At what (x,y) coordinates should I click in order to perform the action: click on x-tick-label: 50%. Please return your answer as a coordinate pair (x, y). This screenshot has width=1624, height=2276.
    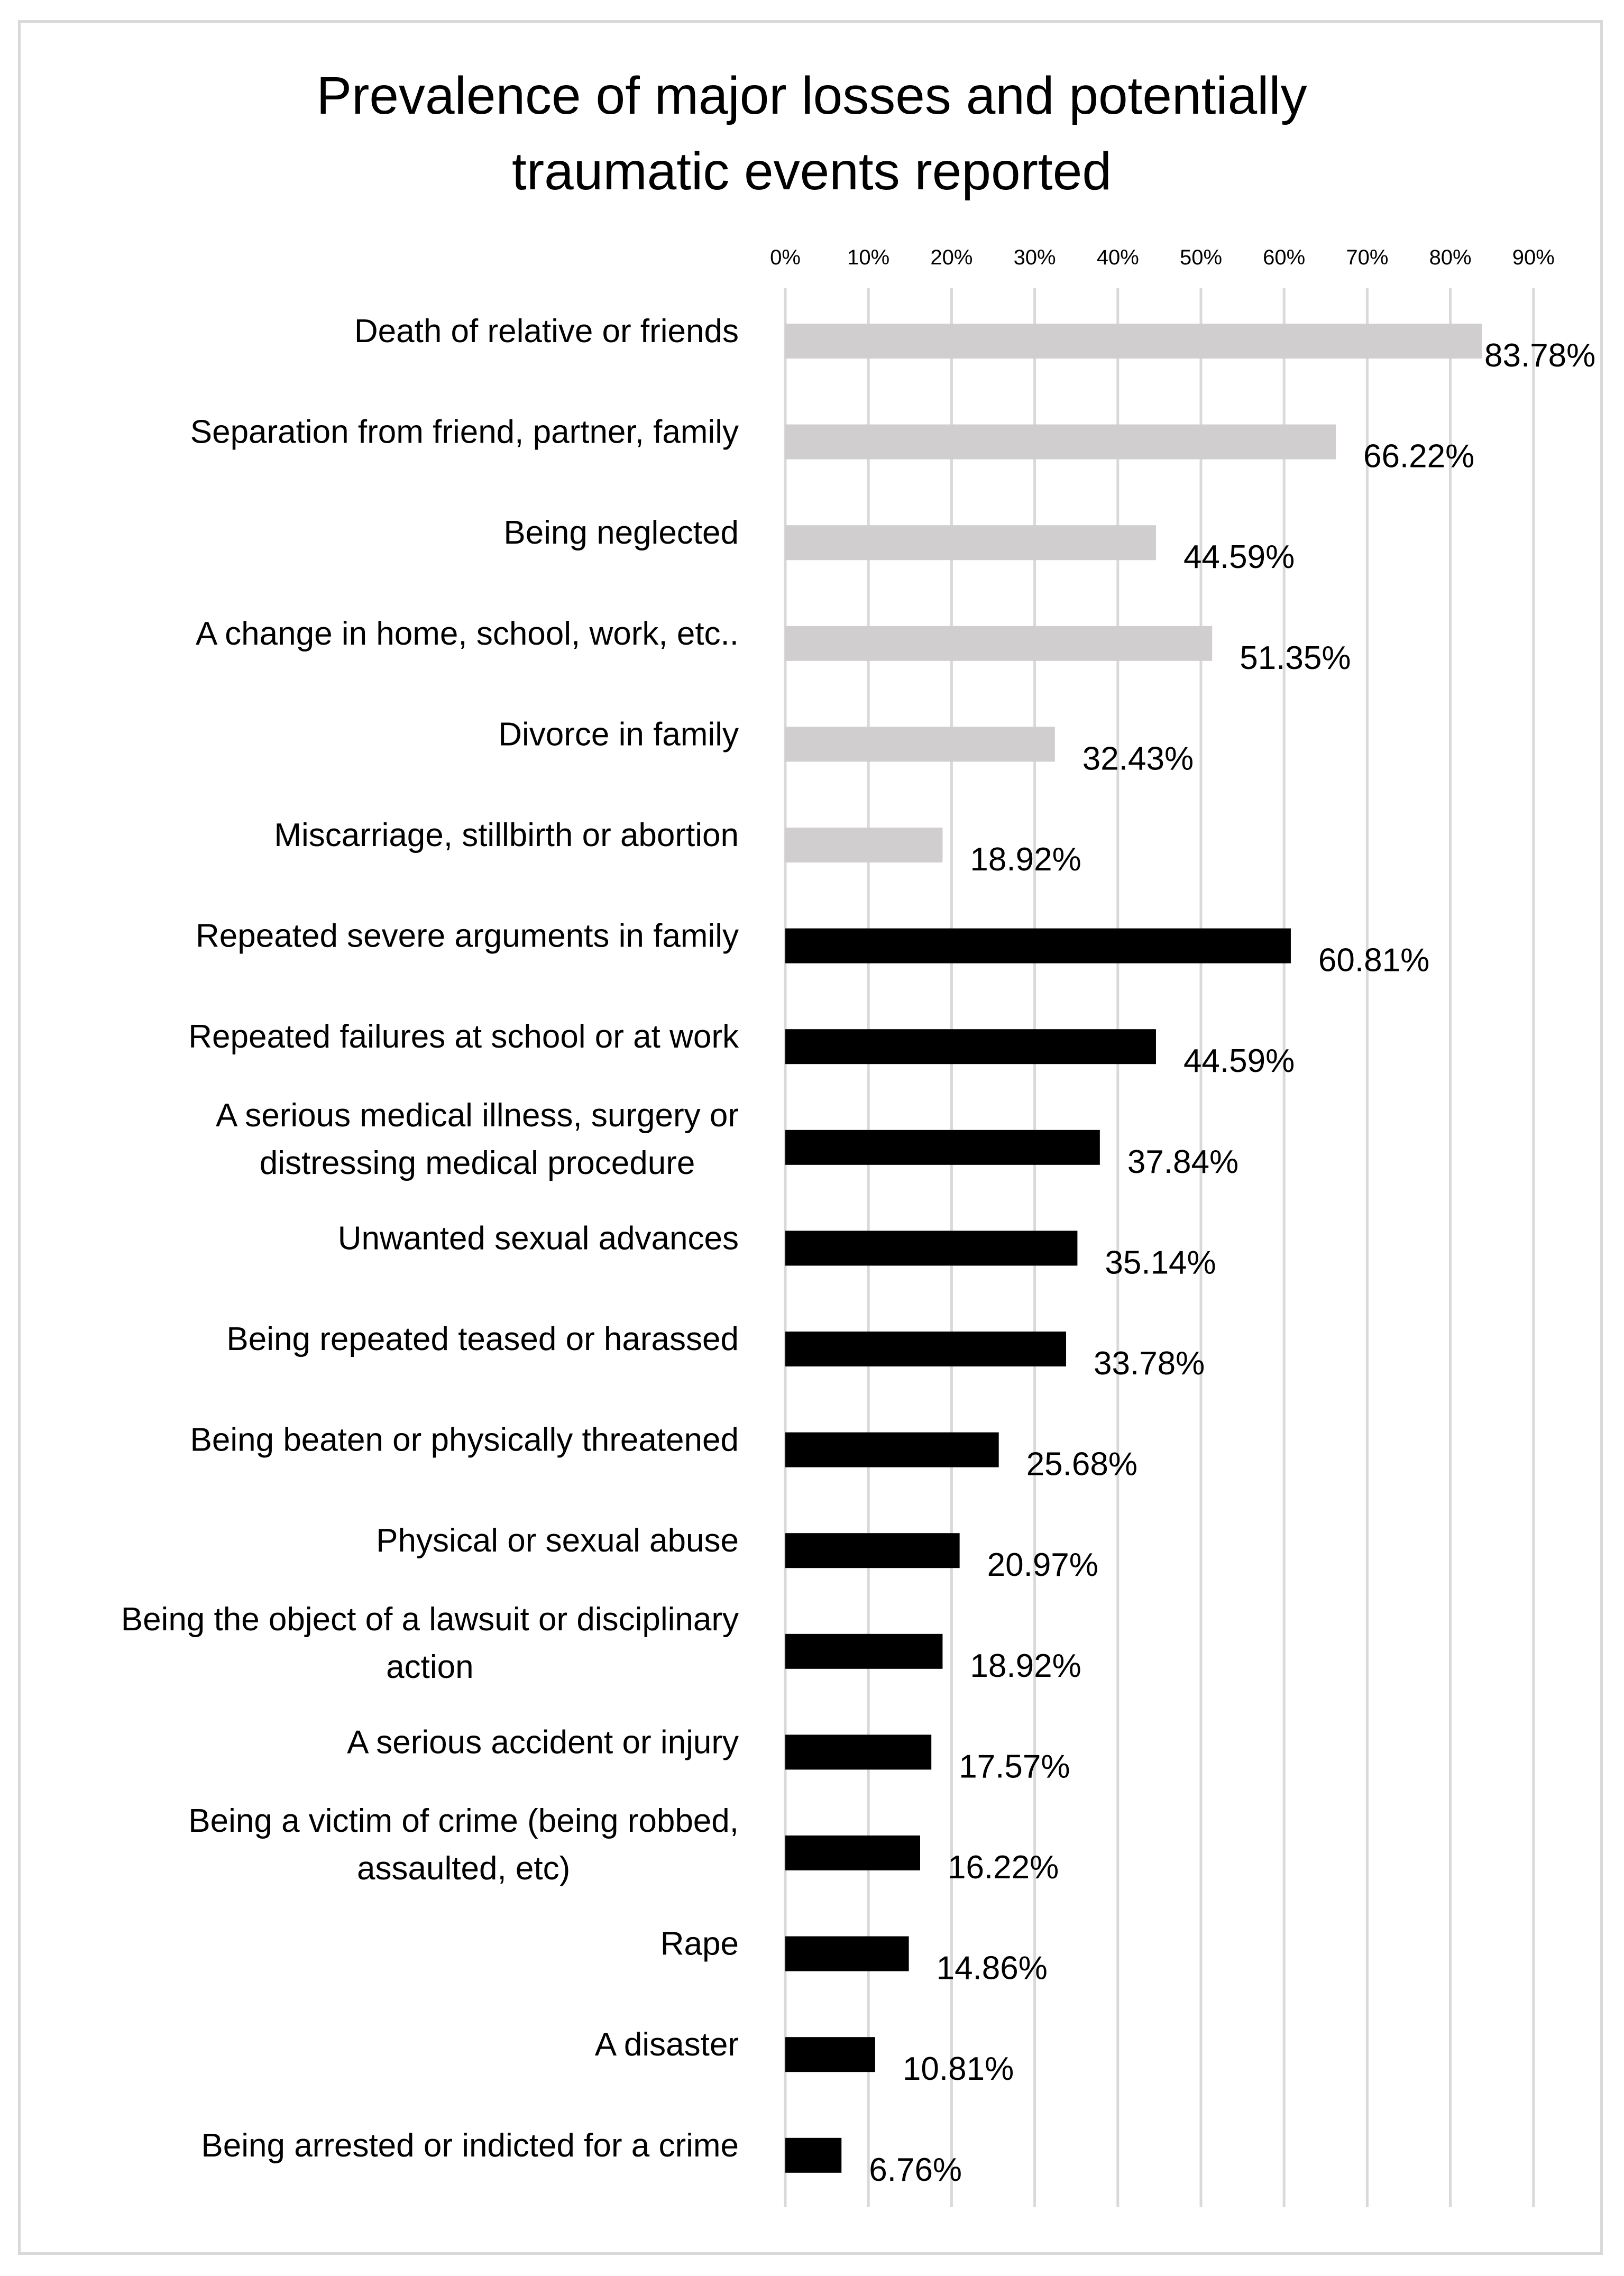
    Looking at the image, I should click on (1201, 257).